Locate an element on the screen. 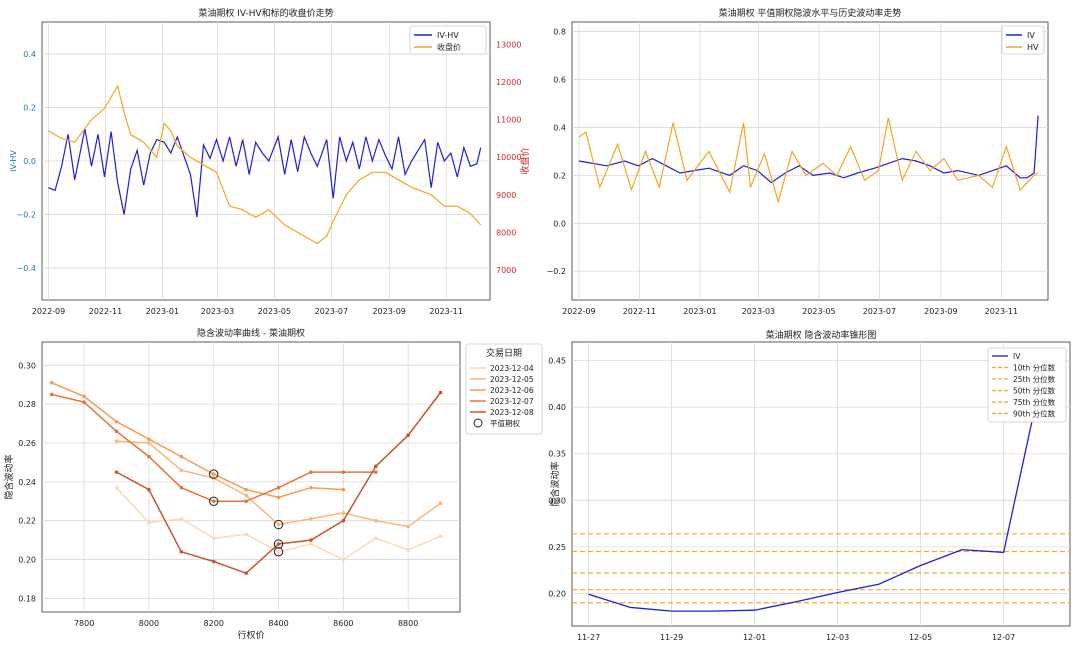 Image resolution: width=1080 pixels, height=646 pixels. legend-atm-marker is located at coordinates (478, 423).